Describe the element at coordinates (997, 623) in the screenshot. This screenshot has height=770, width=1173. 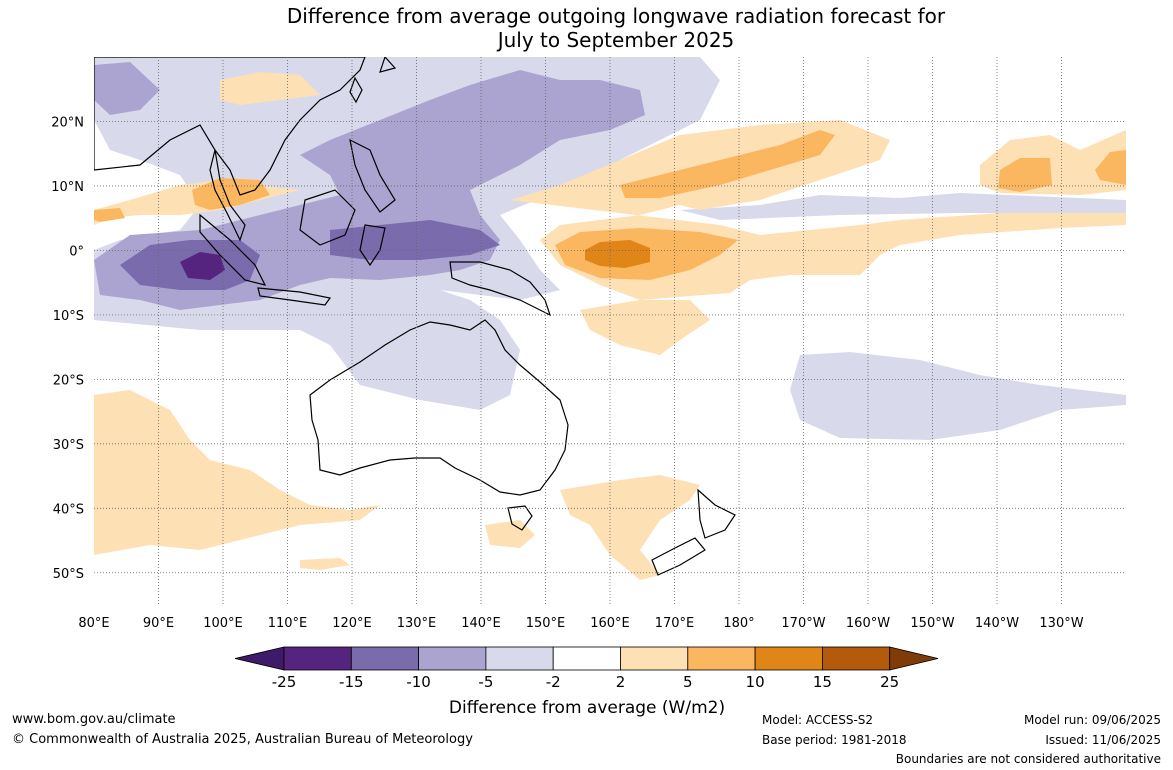
I see `longitude-label: 140°W` at that location.